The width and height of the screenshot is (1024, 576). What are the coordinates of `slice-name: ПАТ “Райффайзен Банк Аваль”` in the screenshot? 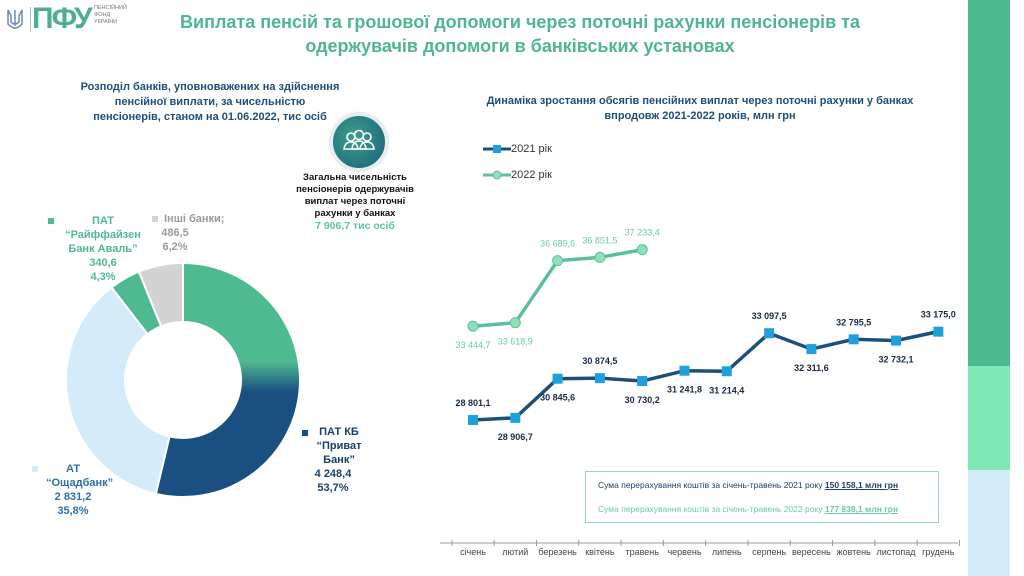 It's located at (103, 235).